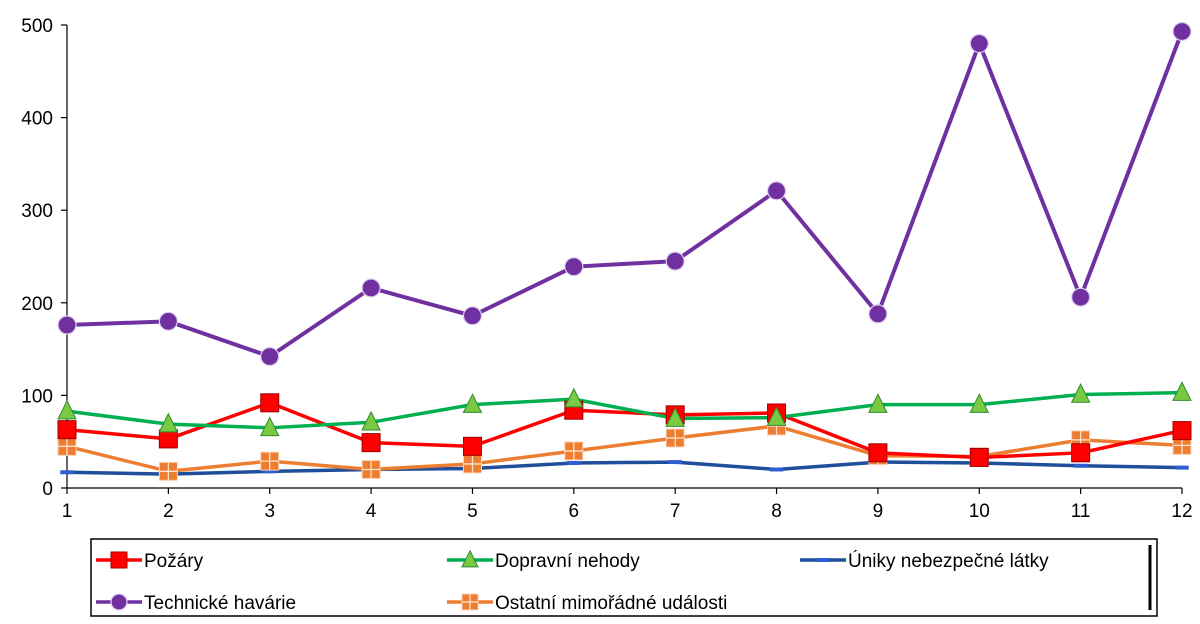  I want to click on y-tick-label: 500, so click(37, 26).